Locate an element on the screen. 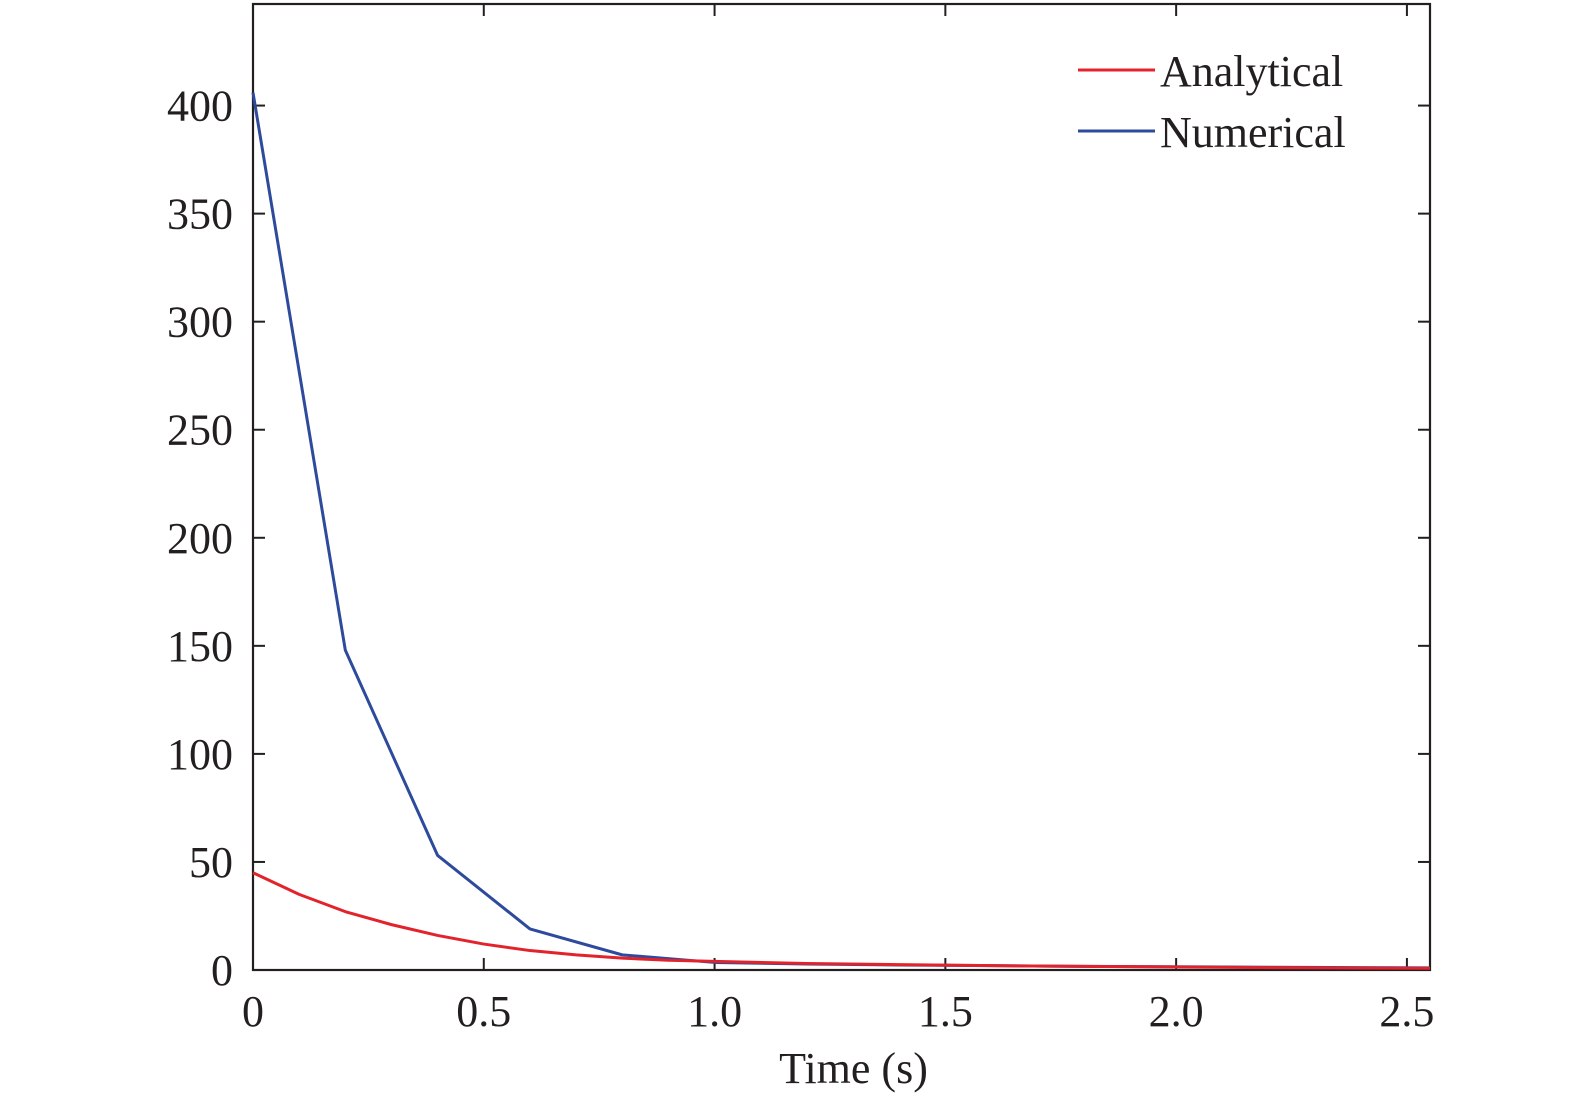 Image resolution: width=1575 pixels, height=1104 pixels. y-tick-label-5: 250 is located at coordinates (200, 430).